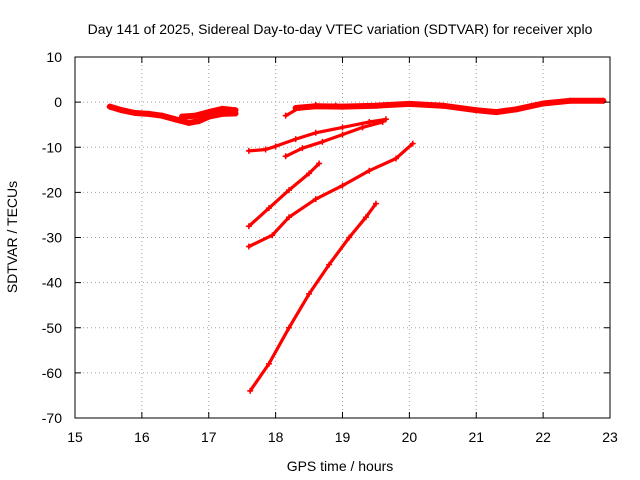 This screenshot has width=640, height=480. What do you see at coordinates (52, 147) in the screenshot?
I see `y-tick-label: -10` at bounding box center [52, 147].